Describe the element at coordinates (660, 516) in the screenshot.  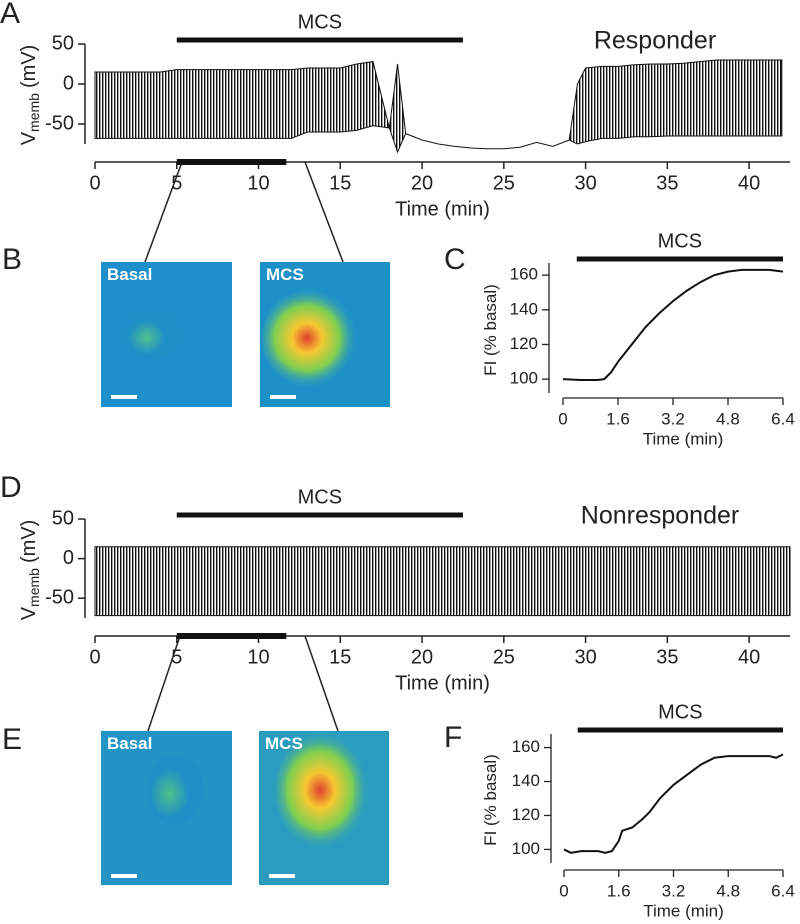
I see `chart-title: Nonresponder` at that location.